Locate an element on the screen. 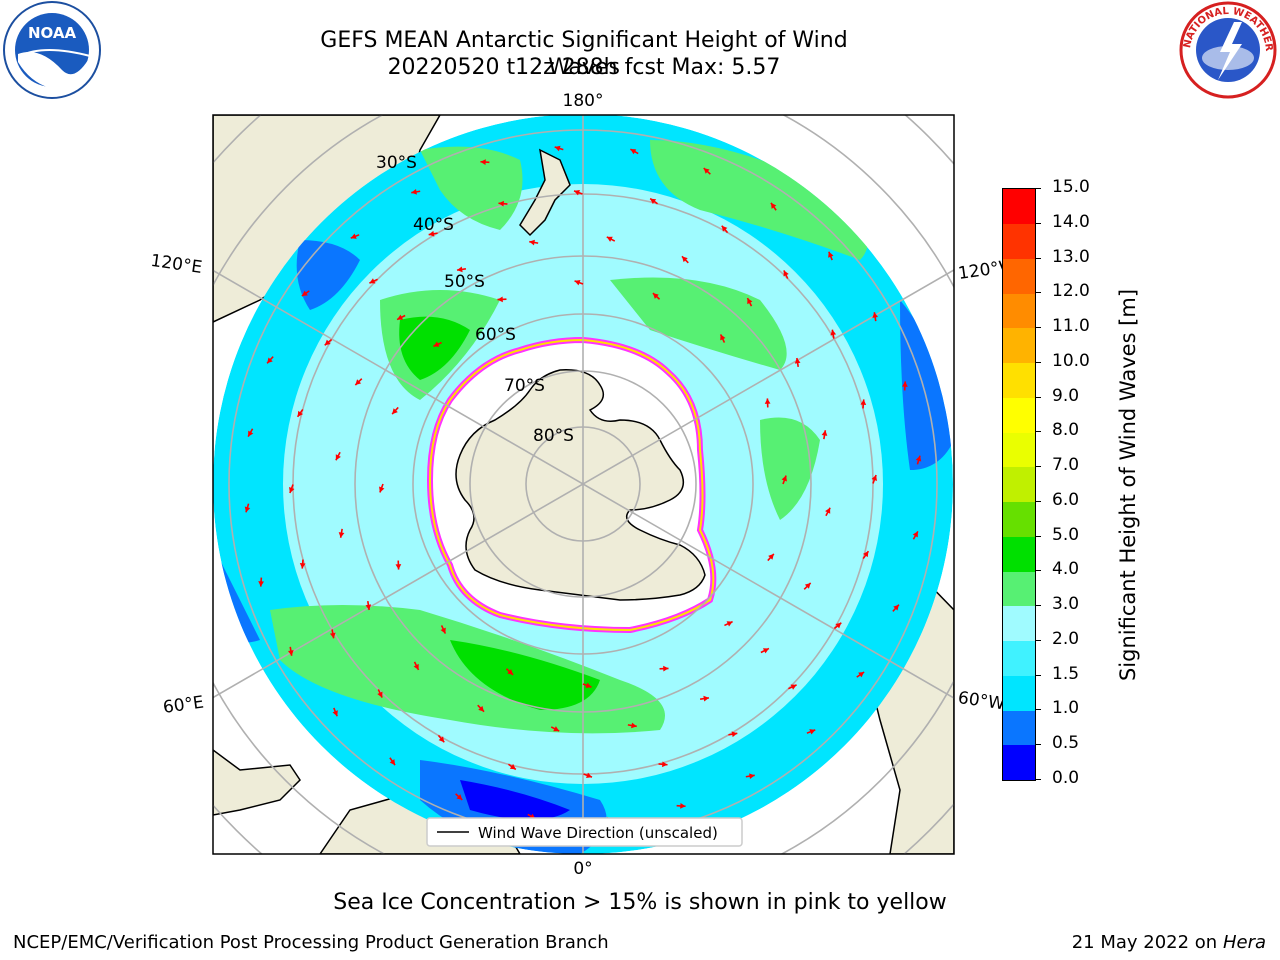  colorbar-tick-label: 4.0 is located at coordinates (1066, 569).